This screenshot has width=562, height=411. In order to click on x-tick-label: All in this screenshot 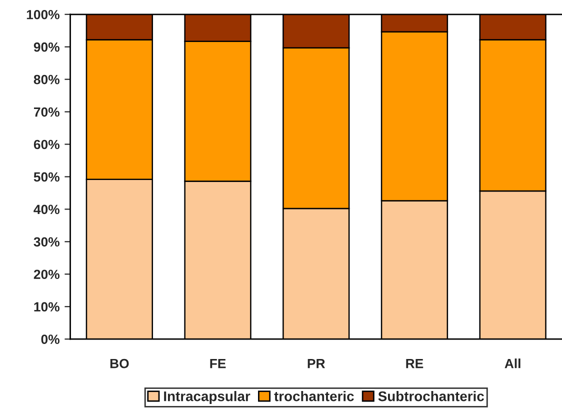, I will do `click(512, 363)`.